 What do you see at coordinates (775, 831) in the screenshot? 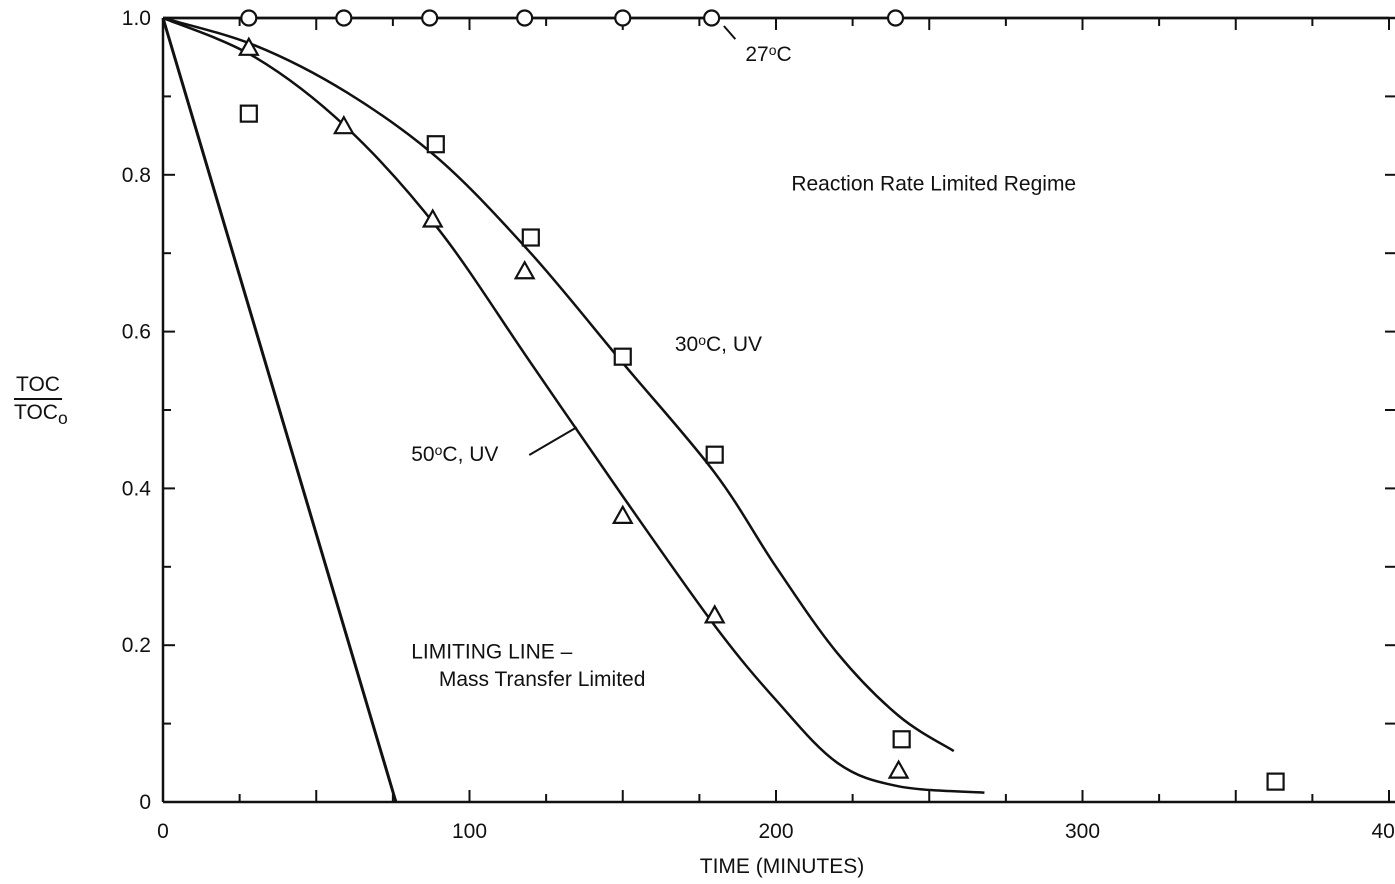
I see `x-tick-label: 200` at bounding box center [775, 831].